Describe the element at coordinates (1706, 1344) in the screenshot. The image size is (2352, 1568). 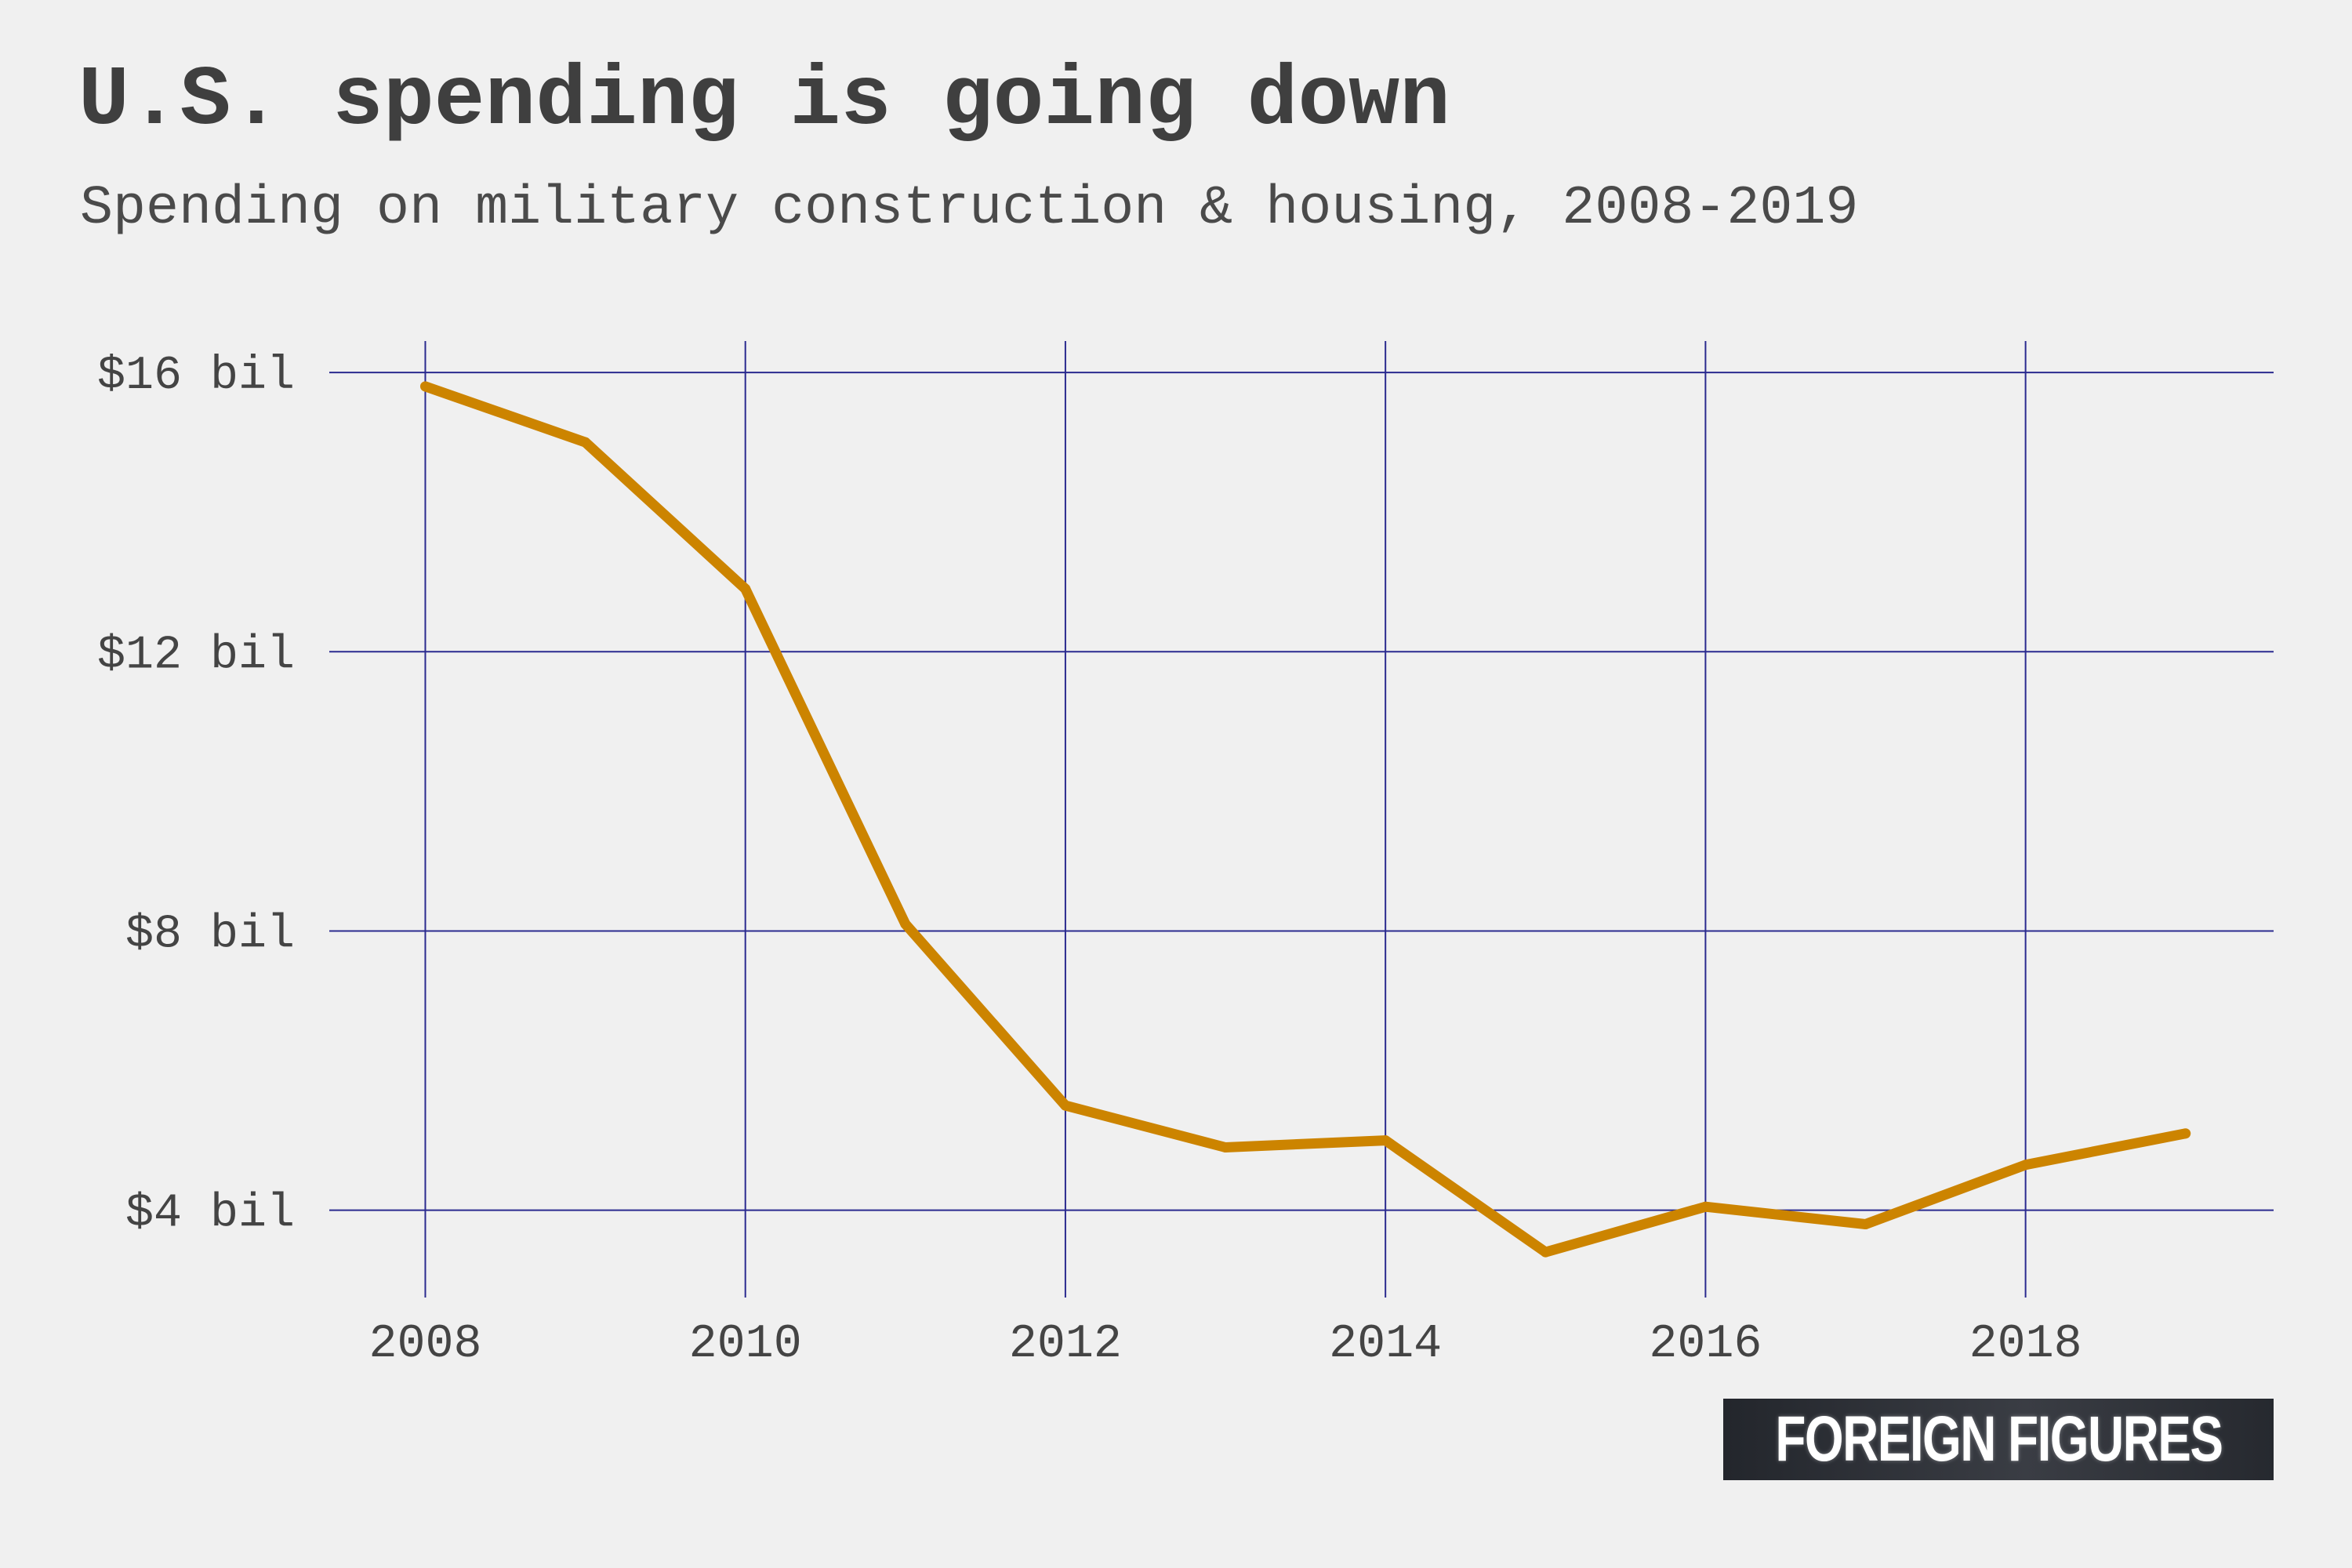
I see `x-tick-label: 2016` at that location.